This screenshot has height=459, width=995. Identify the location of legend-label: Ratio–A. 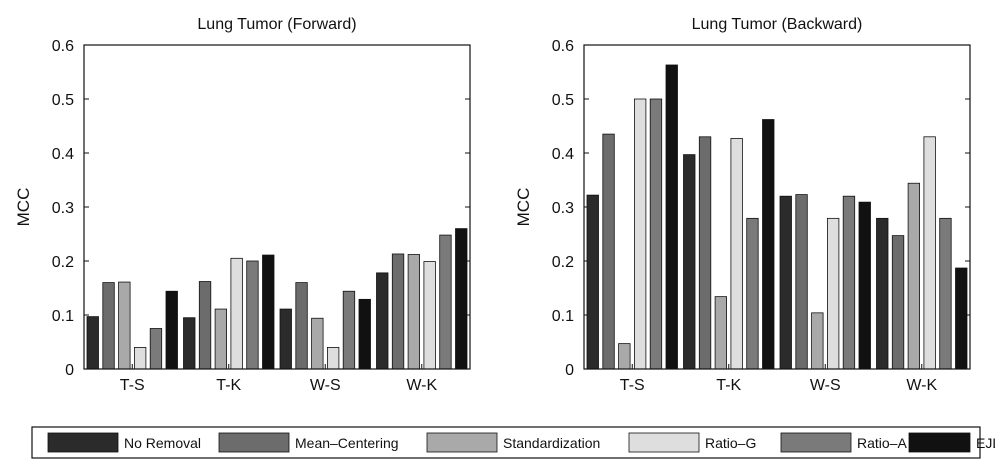
(882, 443).